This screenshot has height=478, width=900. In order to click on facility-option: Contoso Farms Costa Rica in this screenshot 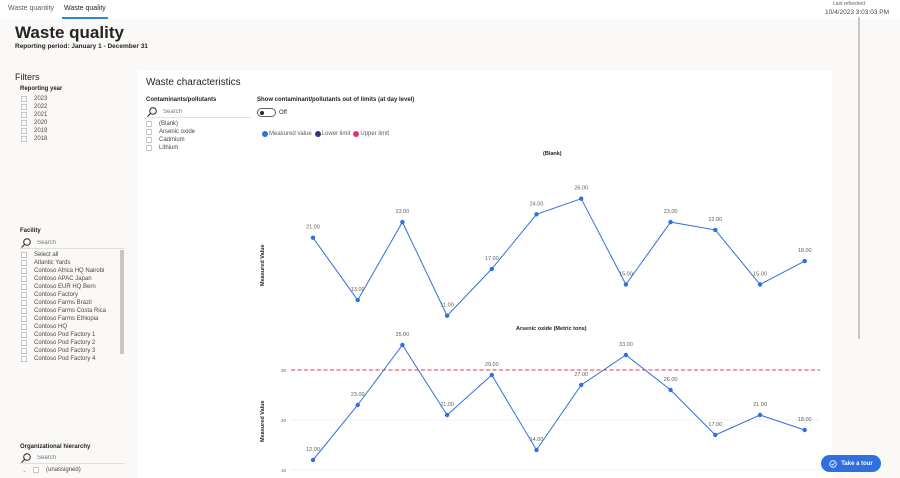, I will do `click(63, 311)`.